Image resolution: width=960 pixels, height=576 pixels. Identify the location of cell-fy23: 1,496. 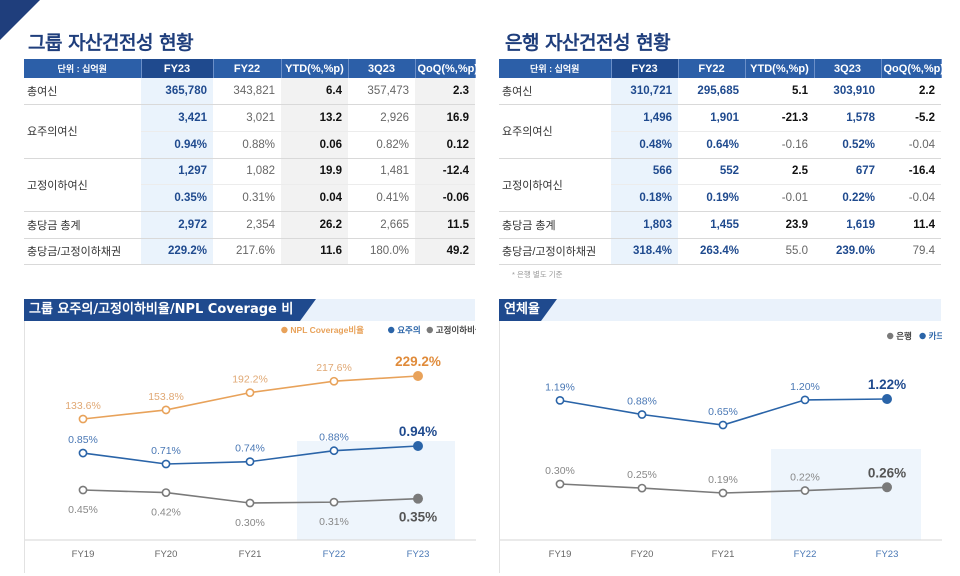
(644, 118).